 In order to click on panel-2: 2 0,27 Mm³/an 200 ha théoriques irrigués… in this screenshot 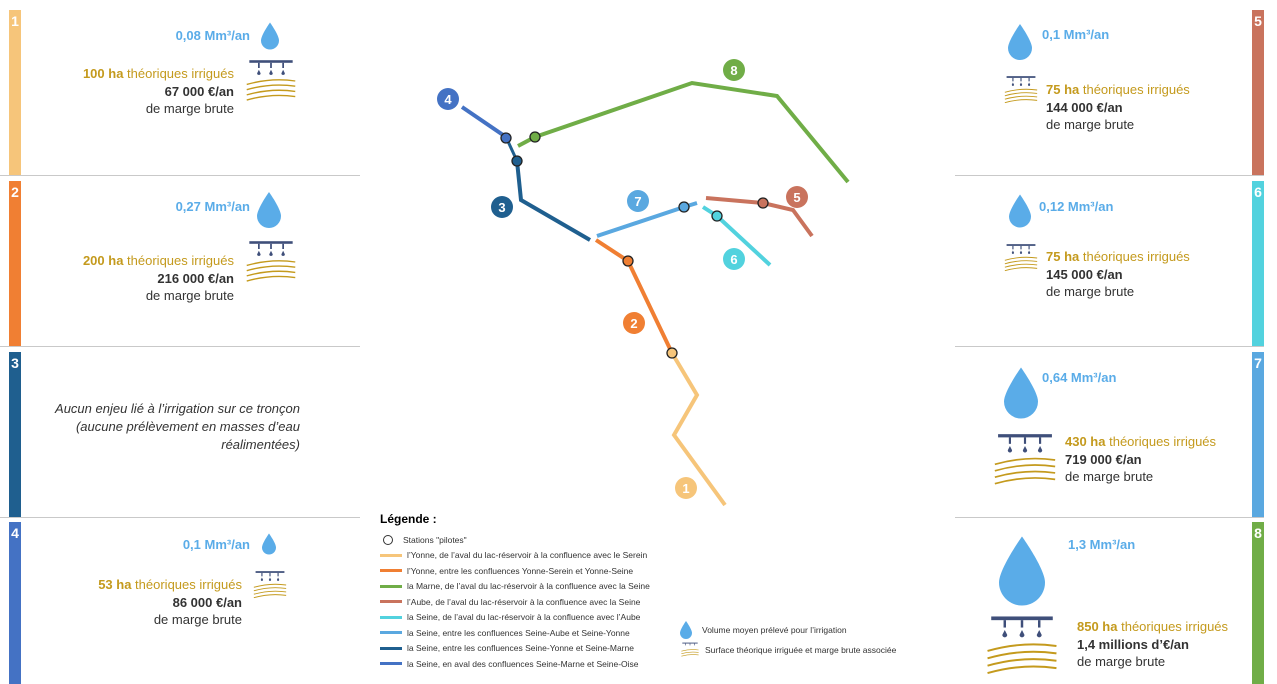, I will do `click(180, 264)`.